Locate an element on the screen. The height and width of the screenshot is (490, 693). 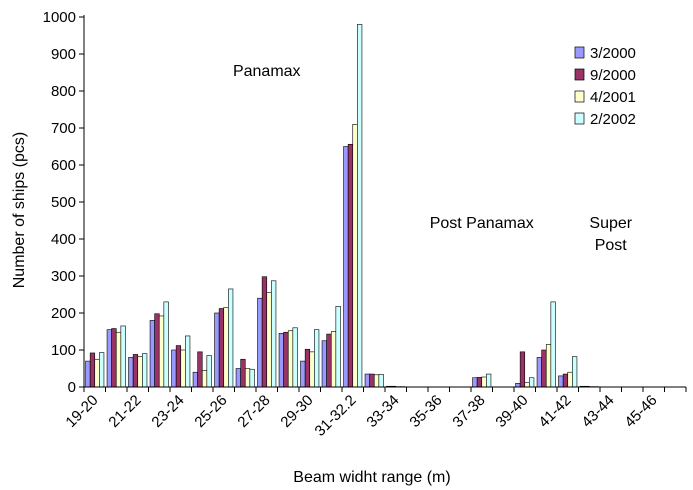
x-tick-label: 29-30 is located at coordinates (296, 411).